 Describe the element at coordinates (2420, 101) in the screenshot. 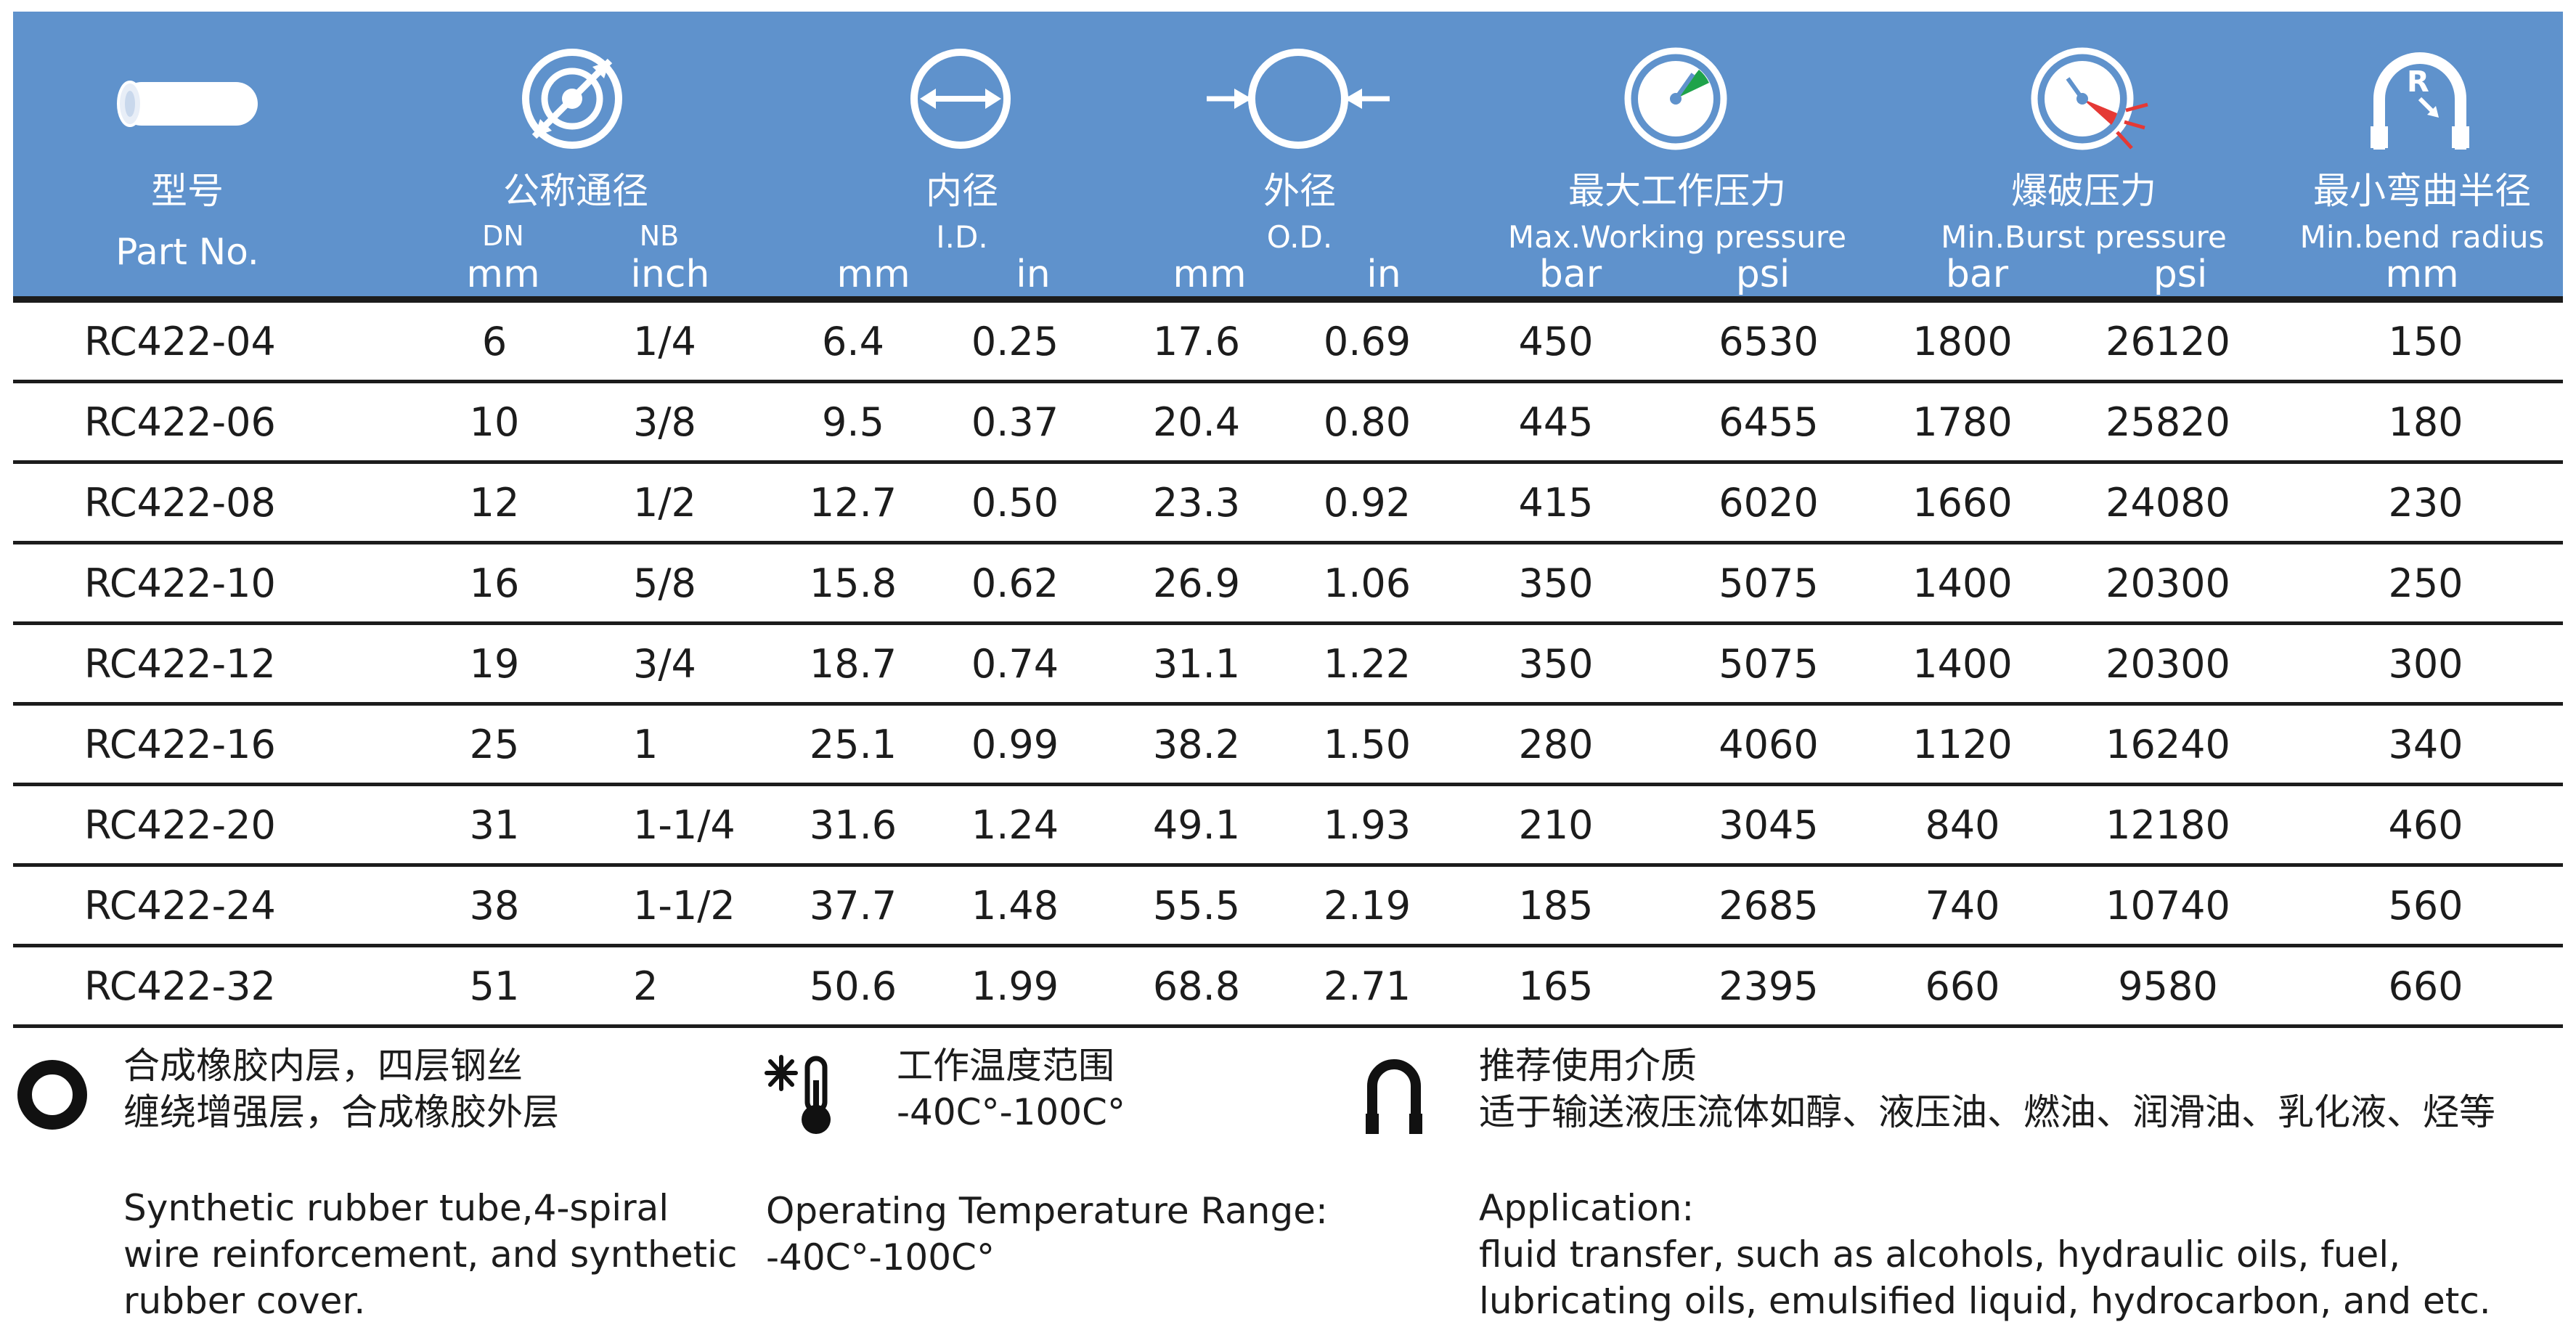

I see `bend-radius-icon: R` at that location.